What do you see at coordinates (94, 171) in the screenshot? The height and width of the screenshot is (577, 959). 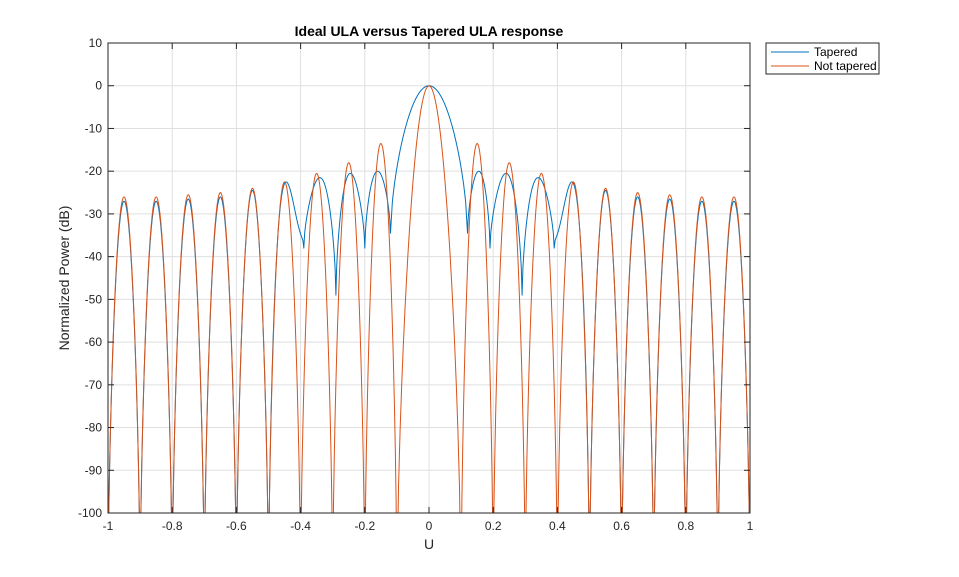 I see `y-tick-label: -20` at bounding box center [94, 171].